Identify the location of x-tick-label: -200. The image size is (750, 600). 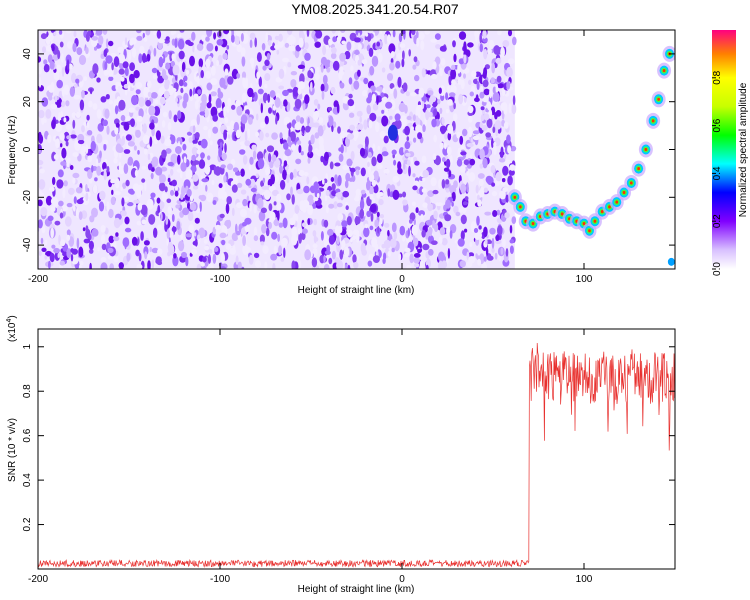
(38, 579).